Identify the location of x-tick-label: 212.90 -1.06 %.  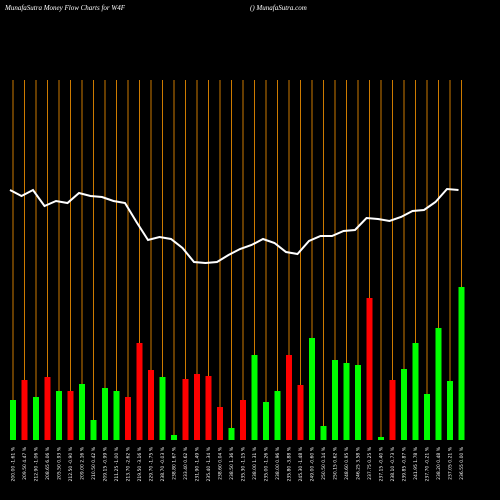
(37, 463).